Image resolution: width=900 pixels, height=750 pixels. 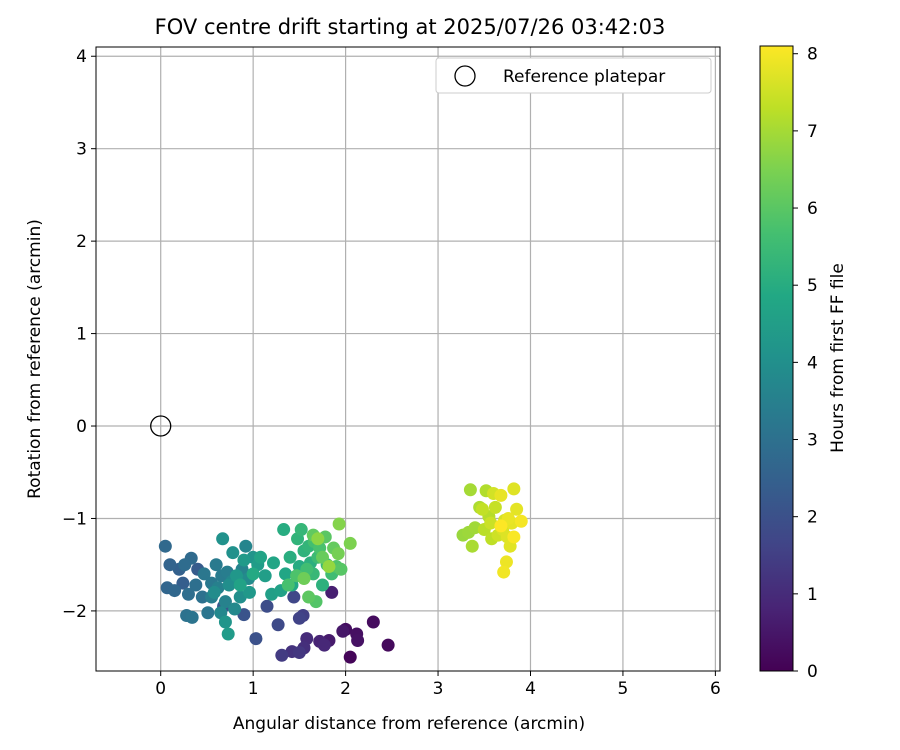 I want to click on x-ticks: 0 1 2 3 4 5 6, so click(x=438, y=685).